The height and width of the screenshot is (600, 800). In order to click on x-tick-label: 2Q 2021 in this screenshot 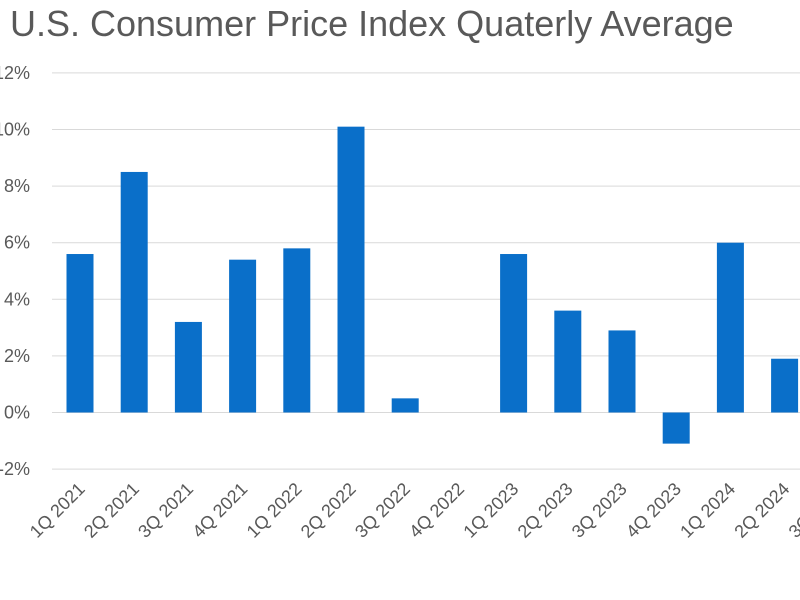, I will do `click(111, 510)`.